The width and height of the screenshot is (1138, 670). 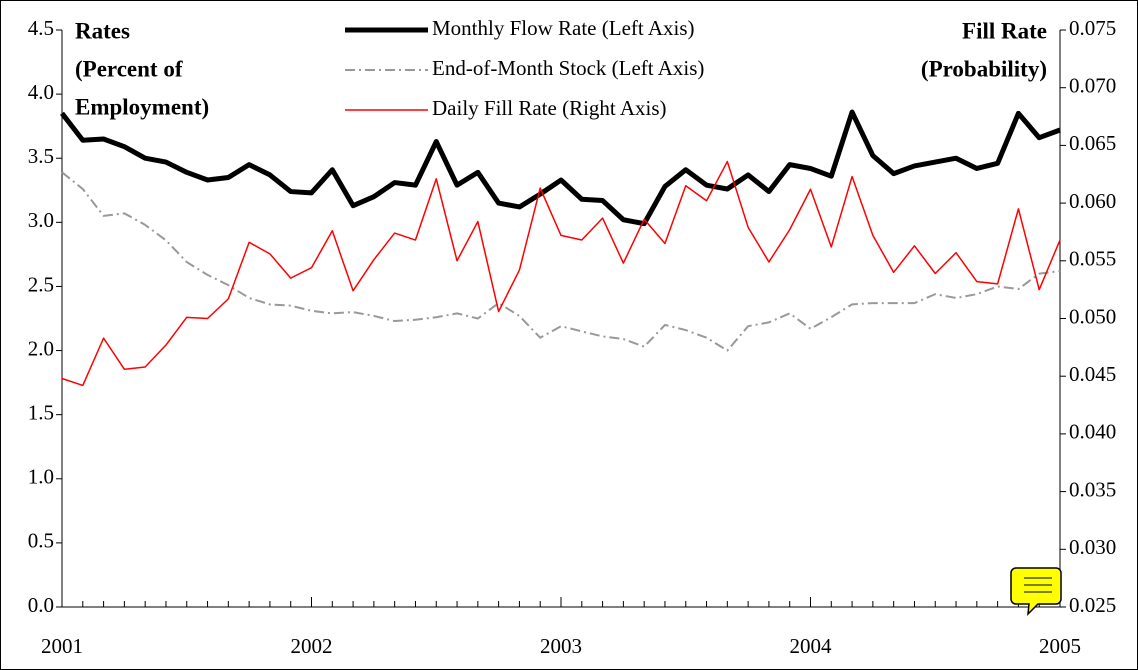 What do you see at coordinates (1092, 259) in the screenshot?
I see `y2-tick-label: 0.055` at bounding box center [1092, 259].